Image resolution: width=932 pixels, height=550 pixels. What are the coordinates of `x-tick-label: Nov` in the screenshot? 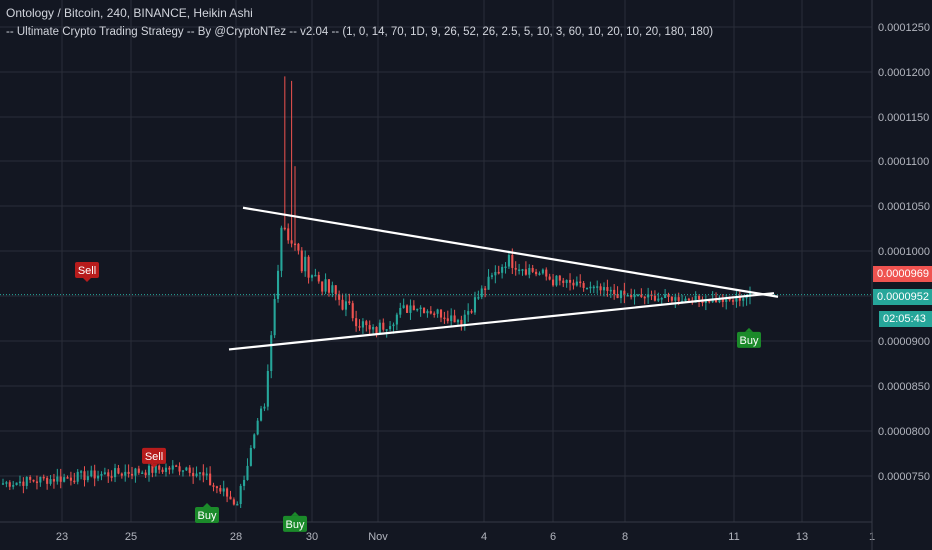 It's located at (378, 537).